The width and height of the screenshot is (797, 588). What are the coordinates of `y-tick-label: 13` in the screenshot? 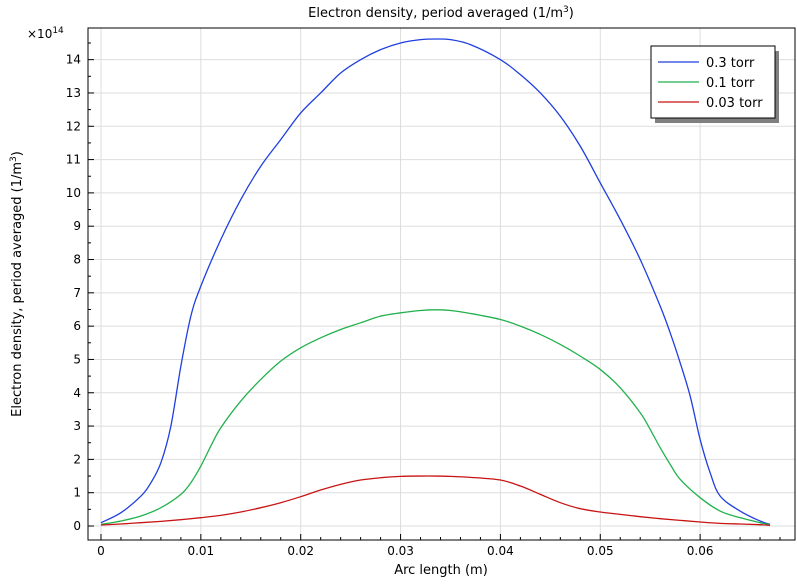 It's located at (73, 93).